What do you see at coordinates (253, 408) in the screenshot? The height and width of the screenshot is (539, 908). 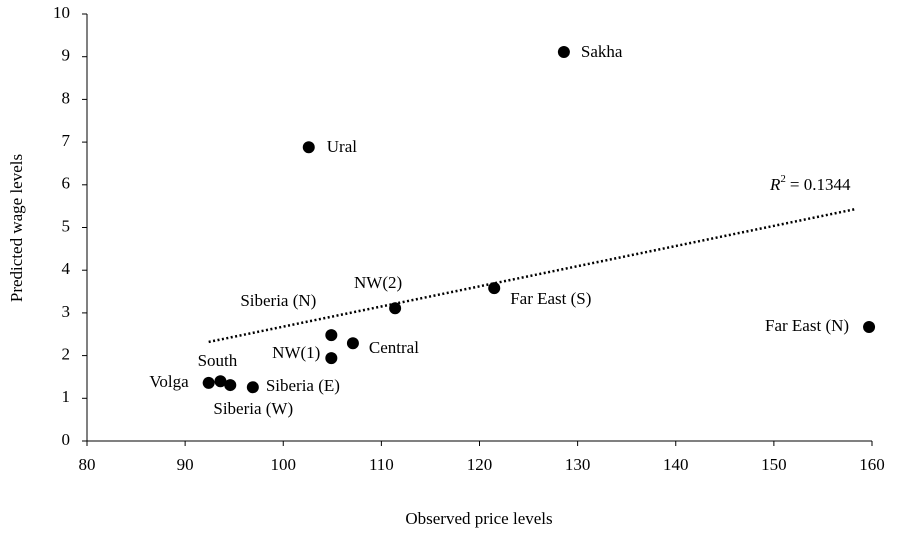 I see `point-label: Siberia (W)` at bounding box center [253, 408].